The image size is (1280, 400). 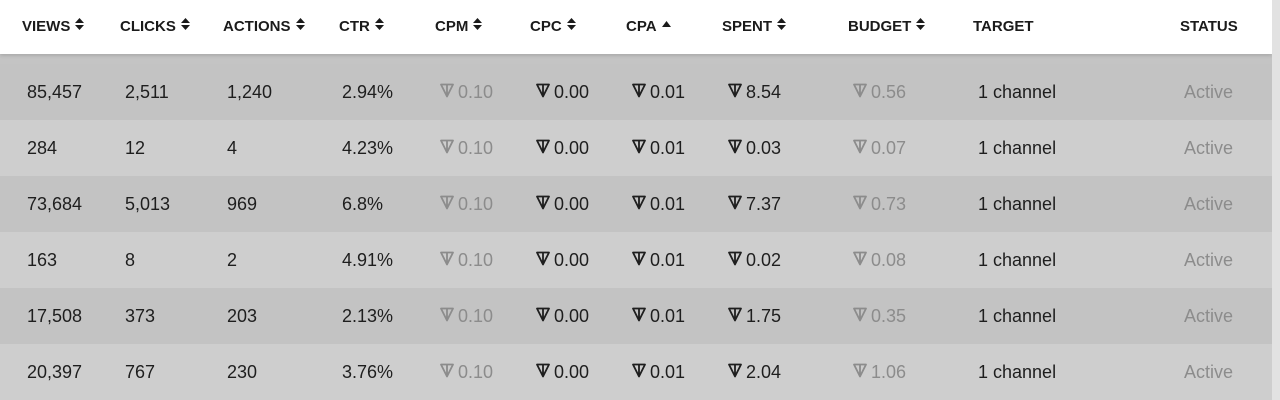 What do you see at coordinates (257, 26) in the screenshot?
I see `column-header-label: ACTIONS` at bounding box center [257, 26].